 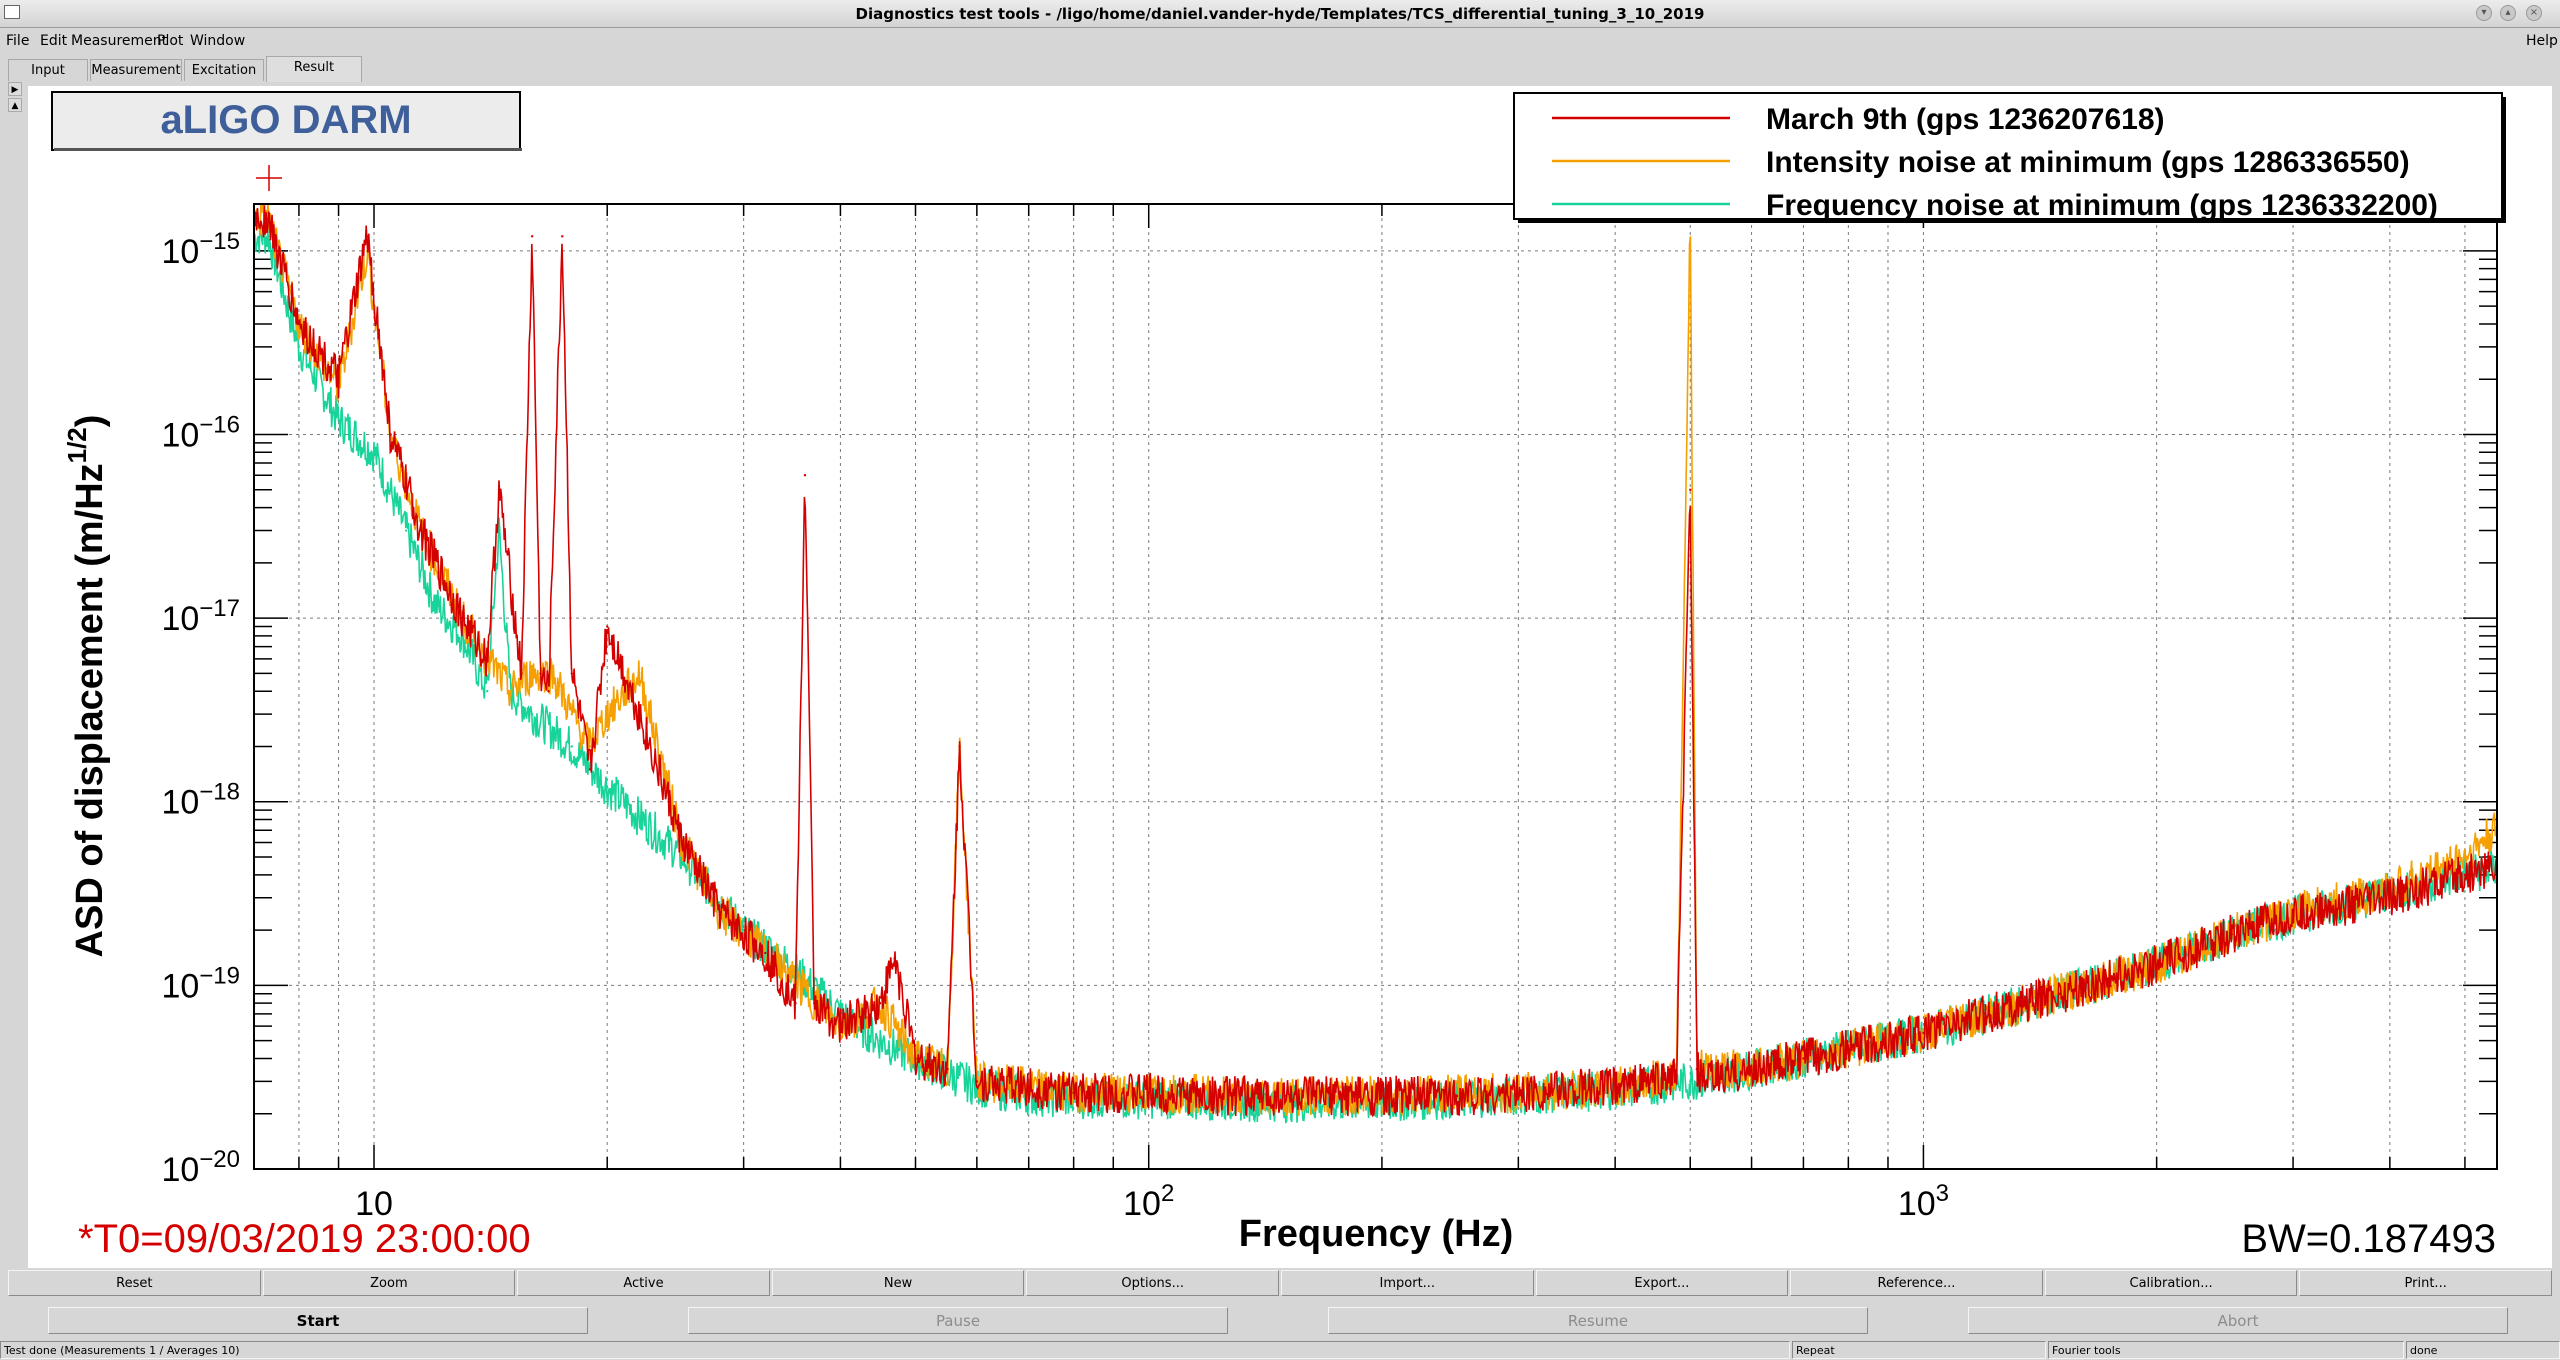 What do you see at coordinates (643, 1283) in the screenshot?
I see `active-button: Active` at bounding box center [643, 1283].